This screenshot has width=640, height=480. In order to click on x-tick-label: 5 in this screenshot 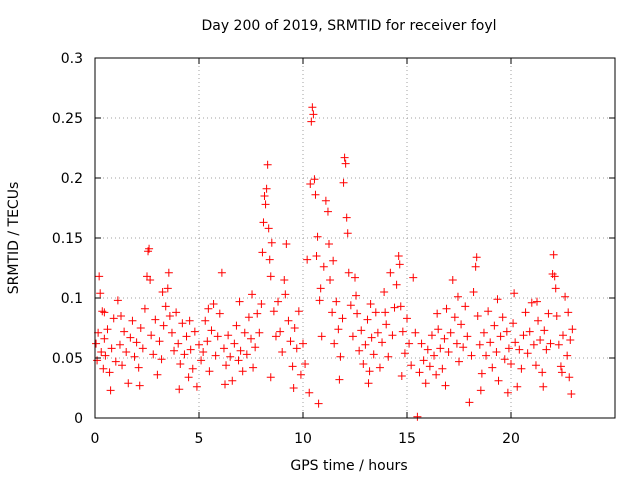, I will do `click(199, 439)`.